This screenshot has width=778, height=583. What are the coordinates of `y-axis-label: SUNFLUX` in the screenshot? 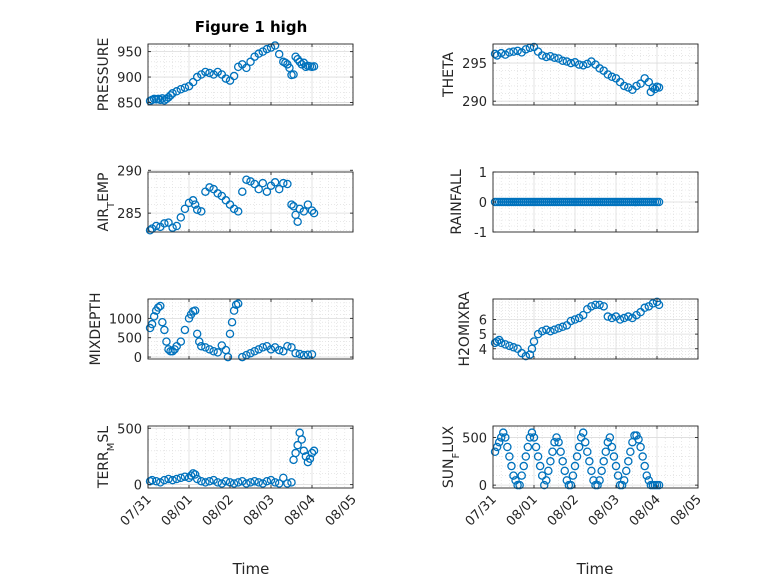 It's located at (451, 456).